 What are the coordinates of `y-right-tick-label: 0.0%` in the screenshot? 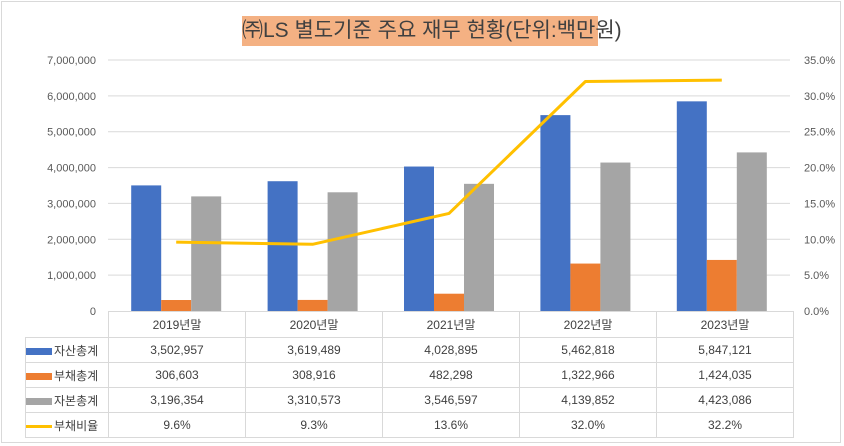 It's located at (816, 312).